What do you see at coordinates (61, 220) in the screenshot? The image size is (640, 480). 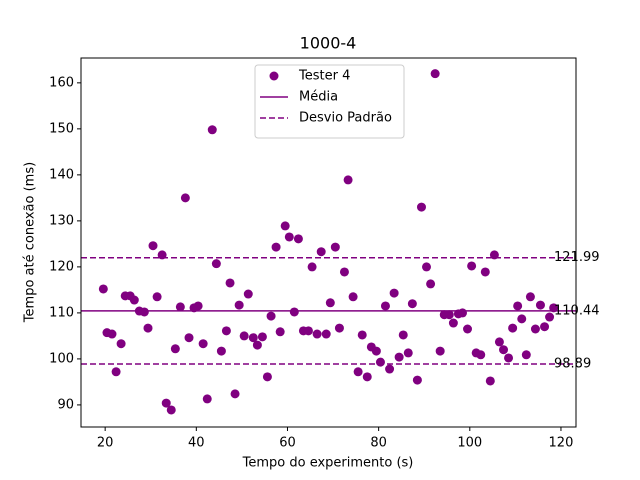 I see `y-tick-label: 130` at bounding box center [61, 220].